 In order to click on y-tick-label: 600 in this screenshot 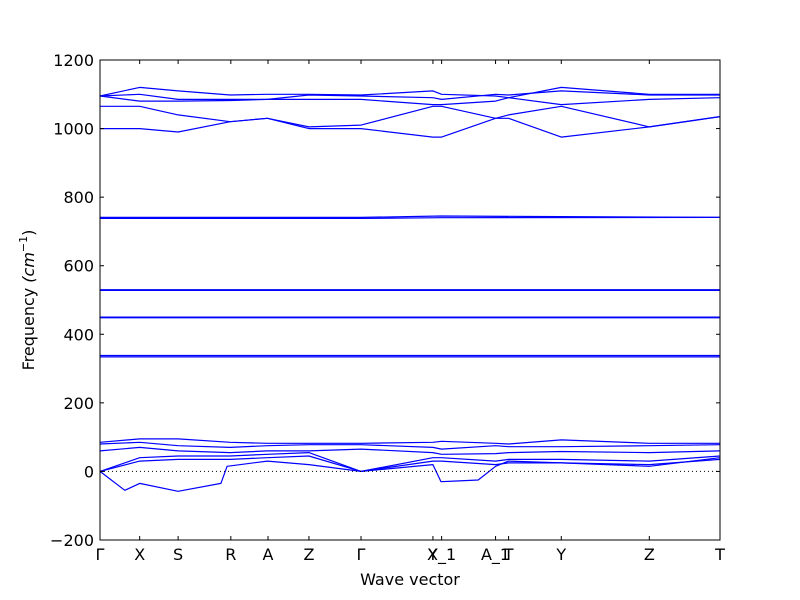, I will do `click(78, 266)`.